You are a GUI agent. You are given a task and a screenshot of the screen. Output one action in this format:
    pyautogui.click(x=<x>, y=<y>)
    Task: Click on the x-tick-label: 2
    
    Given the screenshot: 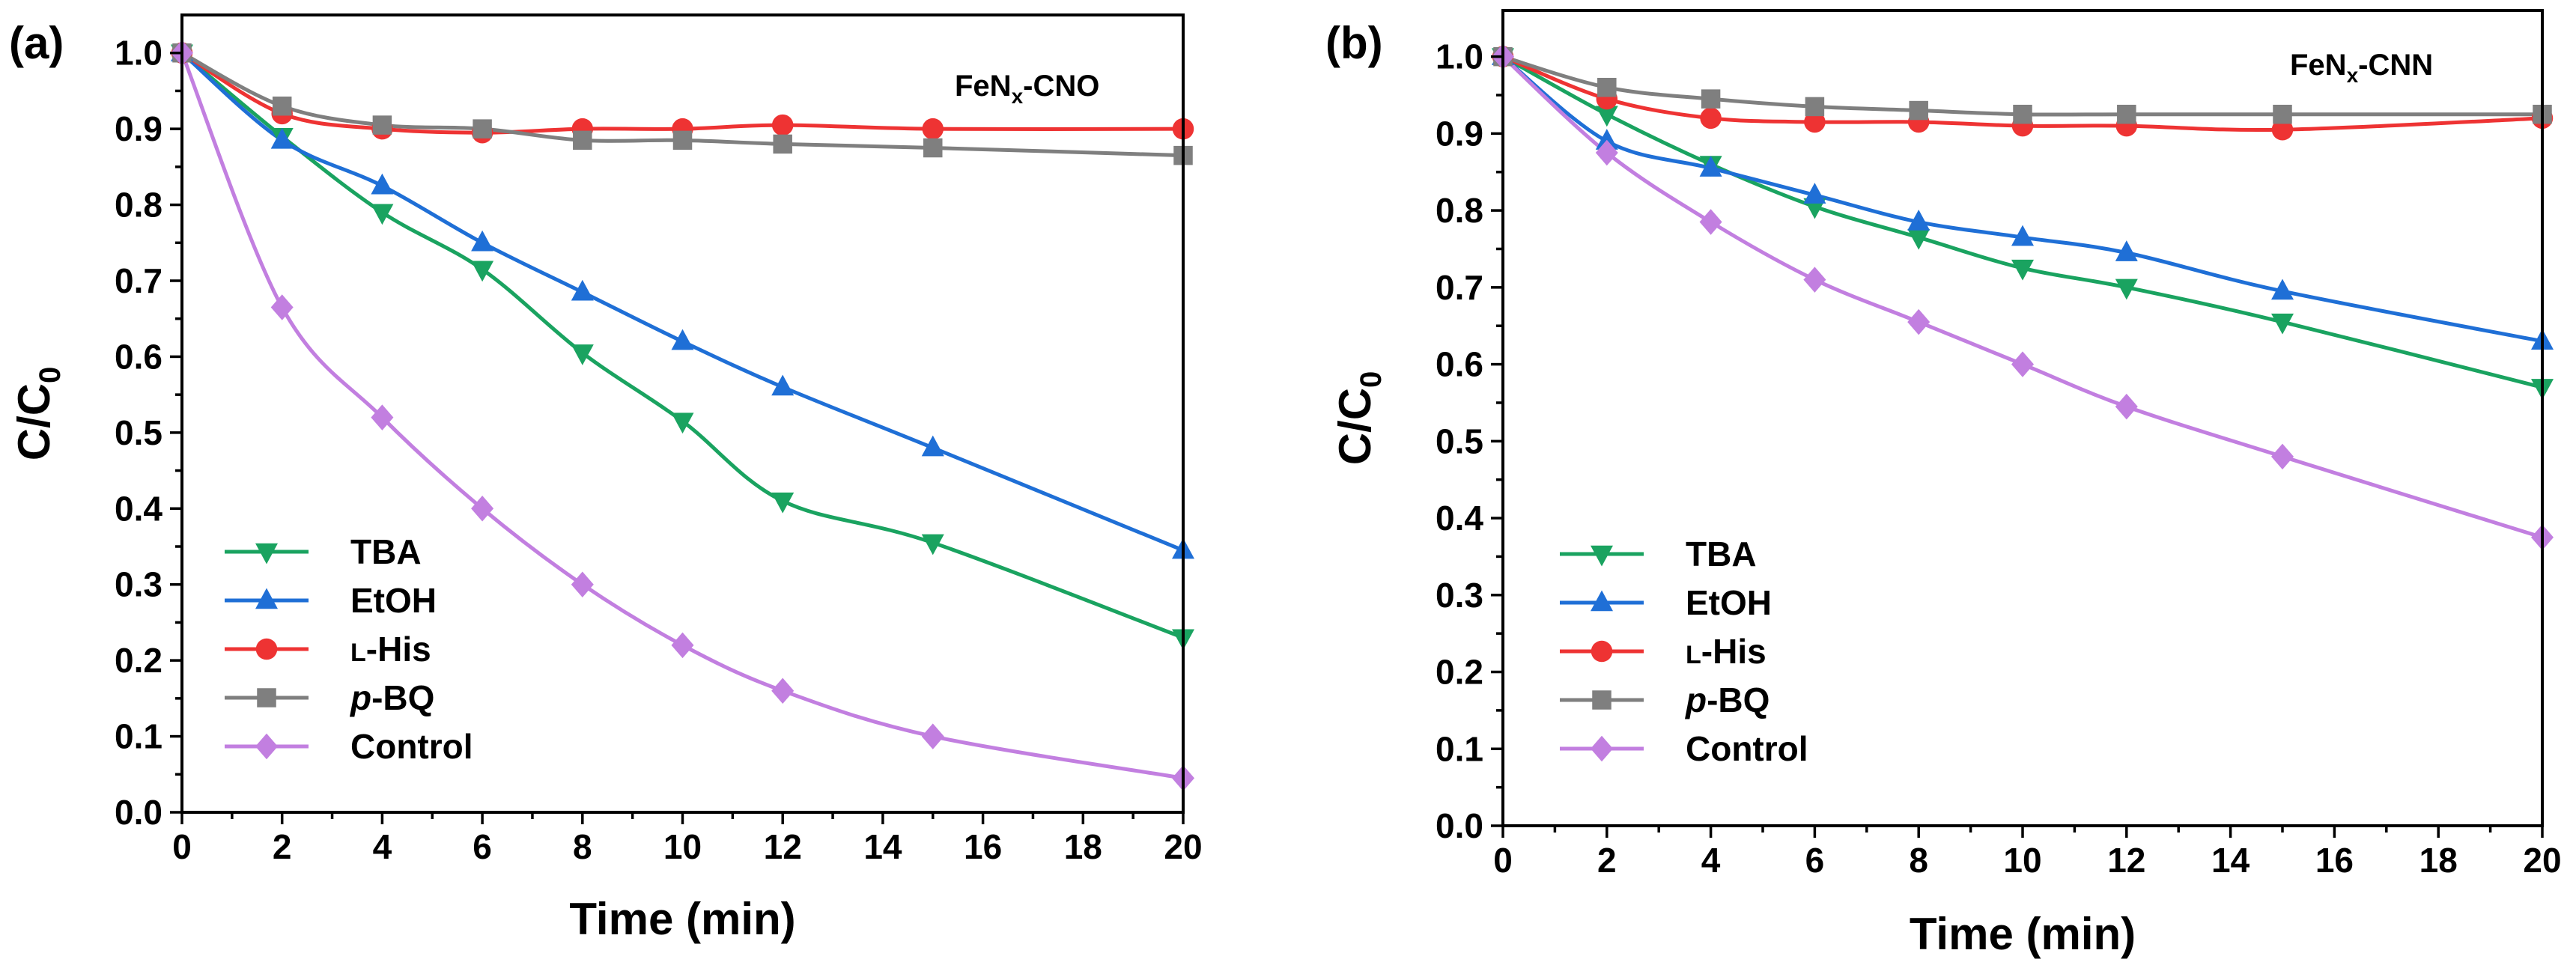 What is the action you would take?
    pyautogui.click(x=1607, y=861)
    